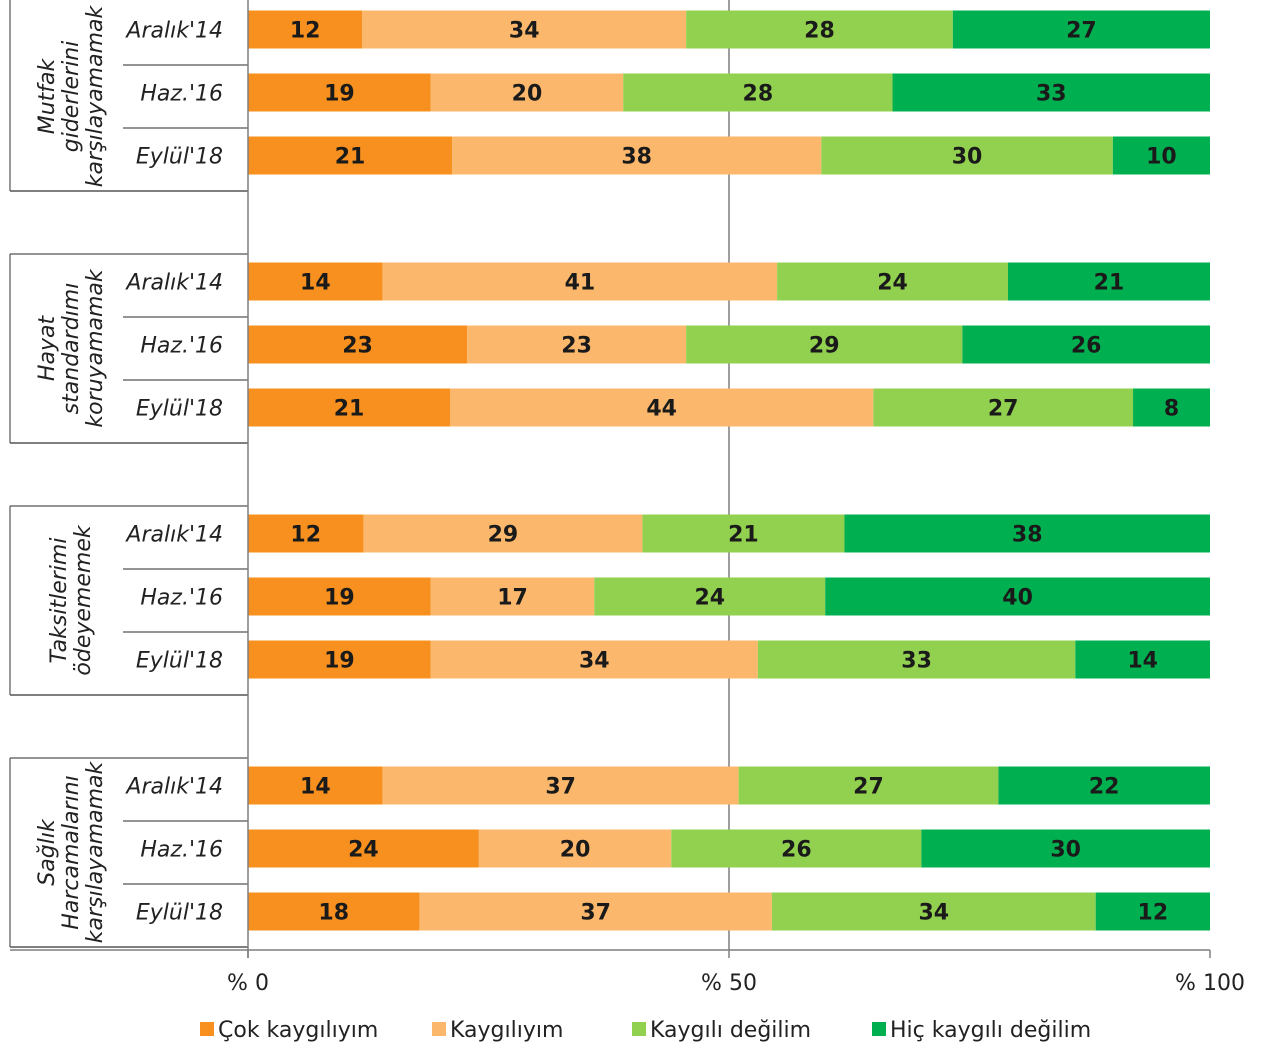  I want to click on bar-value-label: 28, so click(819, 31).